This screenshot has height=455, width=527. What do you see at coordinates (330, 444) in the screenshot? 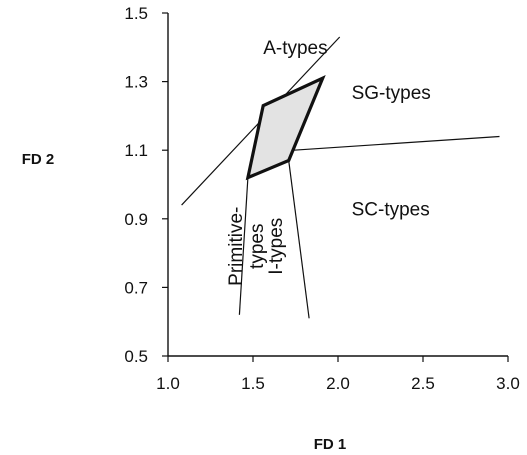
I see `x-axis-title: FD 1` at bounding box center [330, 444].